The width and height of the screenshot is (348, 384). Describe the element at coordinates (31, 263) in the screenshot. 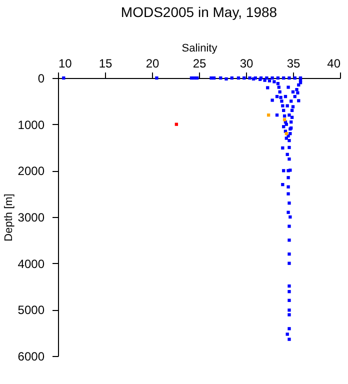

I see `y-tick-label: 4000` at that location.